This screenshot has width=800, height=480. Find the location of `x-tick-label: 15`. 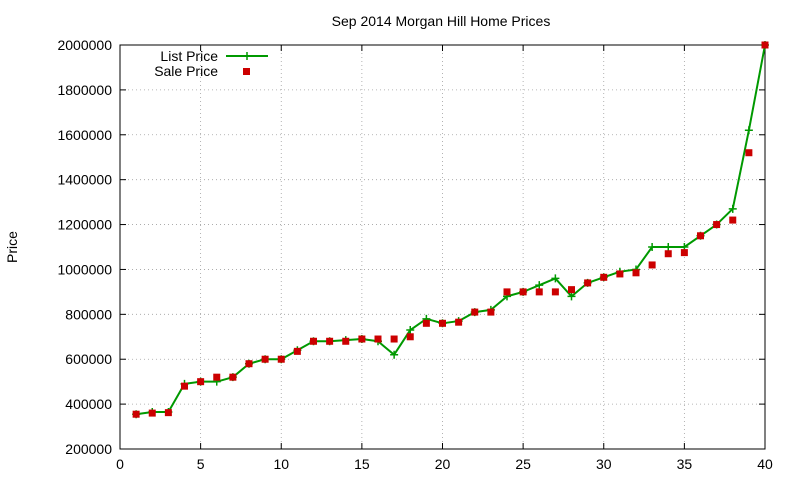

x-tick-label: 15 is located at coordinates (362, 464).